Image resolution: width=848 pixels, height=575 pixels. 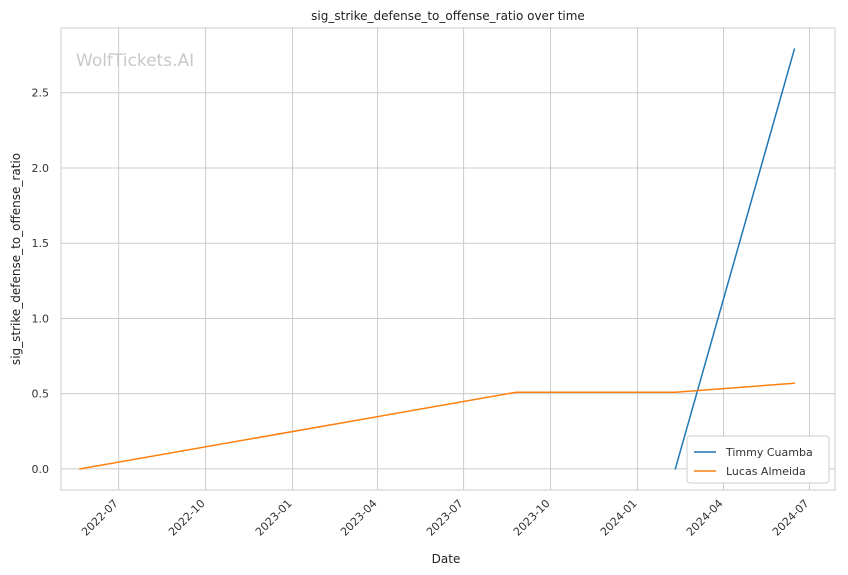 What do you see at coordinates (532, 518) in the screenshot?
I see `x-tick-label: 2023-10` at bounding box center [532, 518].